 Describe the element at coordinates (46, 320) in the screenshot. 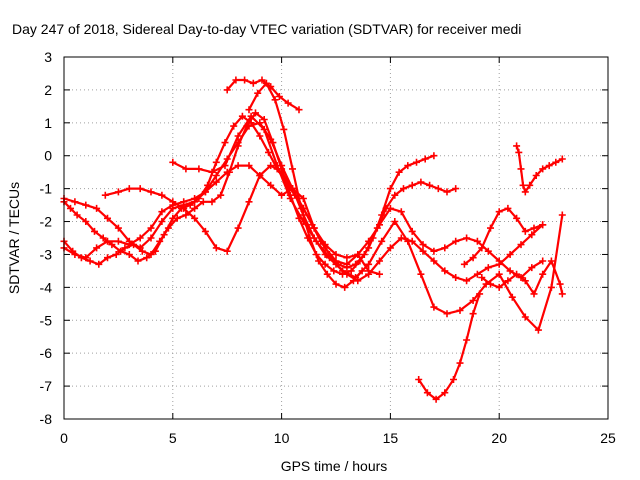

I see `y-tick-label: -5` at that location.